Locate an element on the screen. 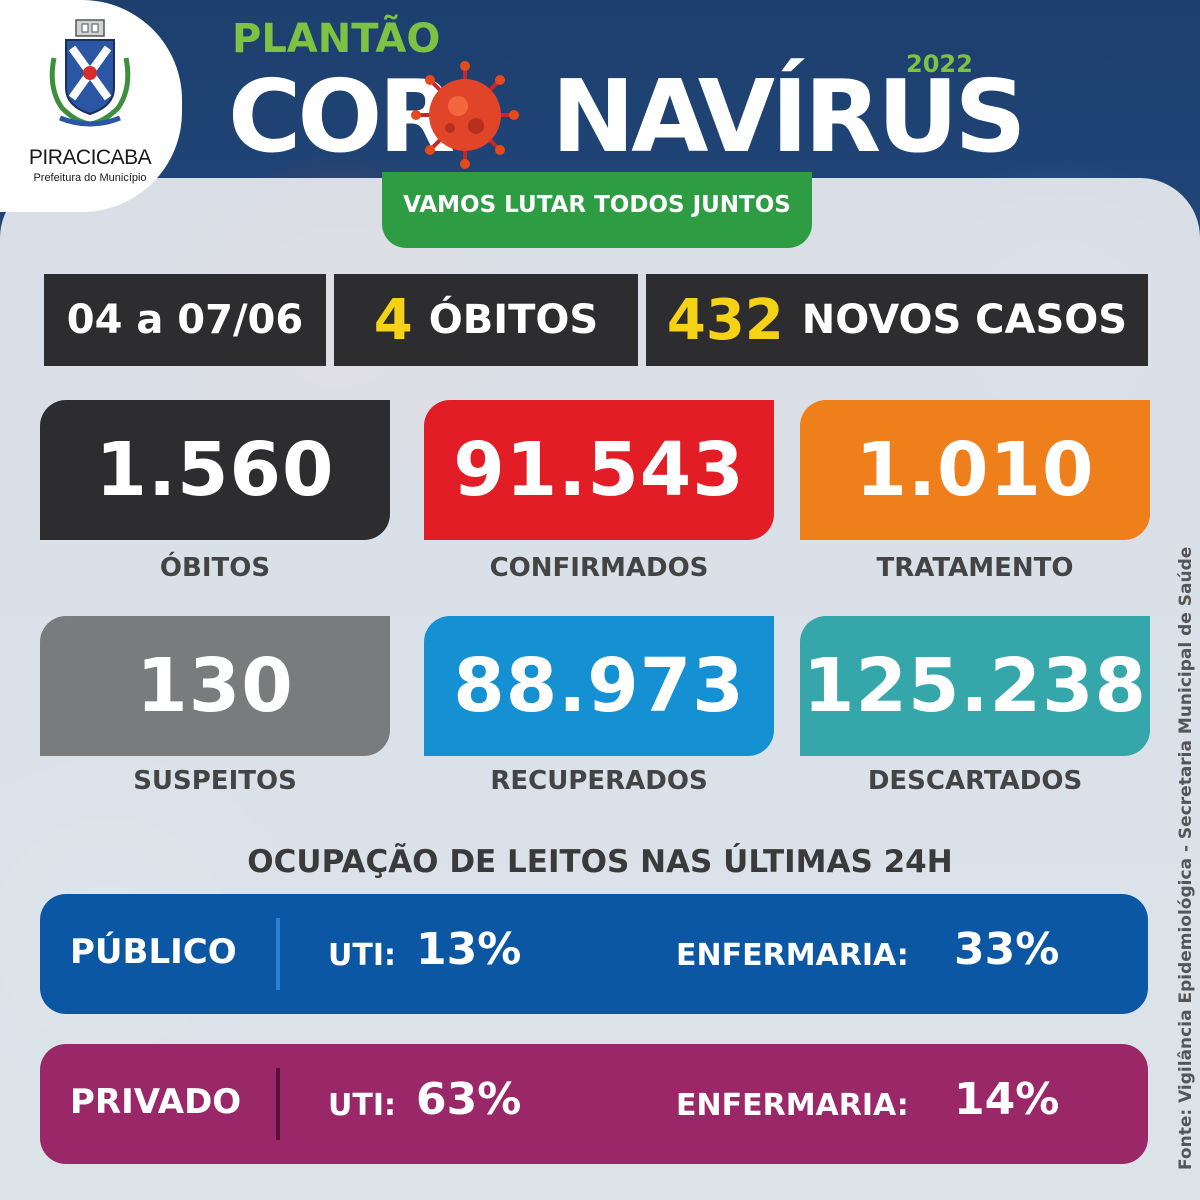 Image resolution: width=1200 pixels, height=1200 pixels. slogan-banner: VAMOS LUTAR TODOS JUNTOS is located at coordinates (597, 210).